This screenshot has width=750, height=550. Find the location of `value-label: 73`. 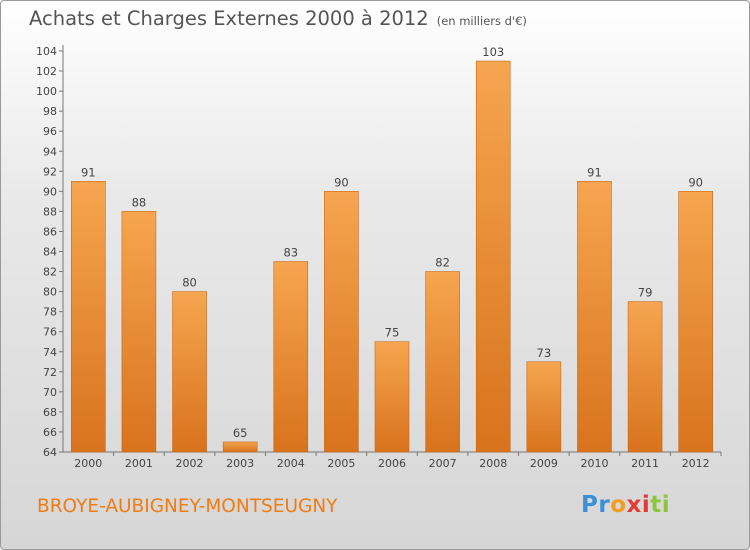

value-label: 73 is located at coordinates (544, 353).